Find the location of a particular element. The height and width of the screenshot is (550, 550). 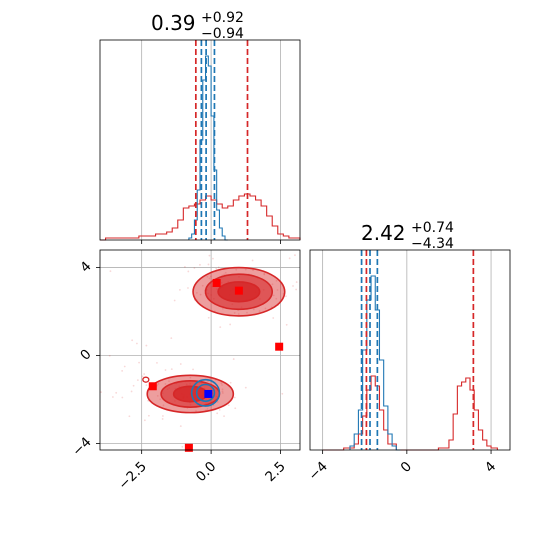

panel-bottom-right-frame is located at coordinates (410, 350).